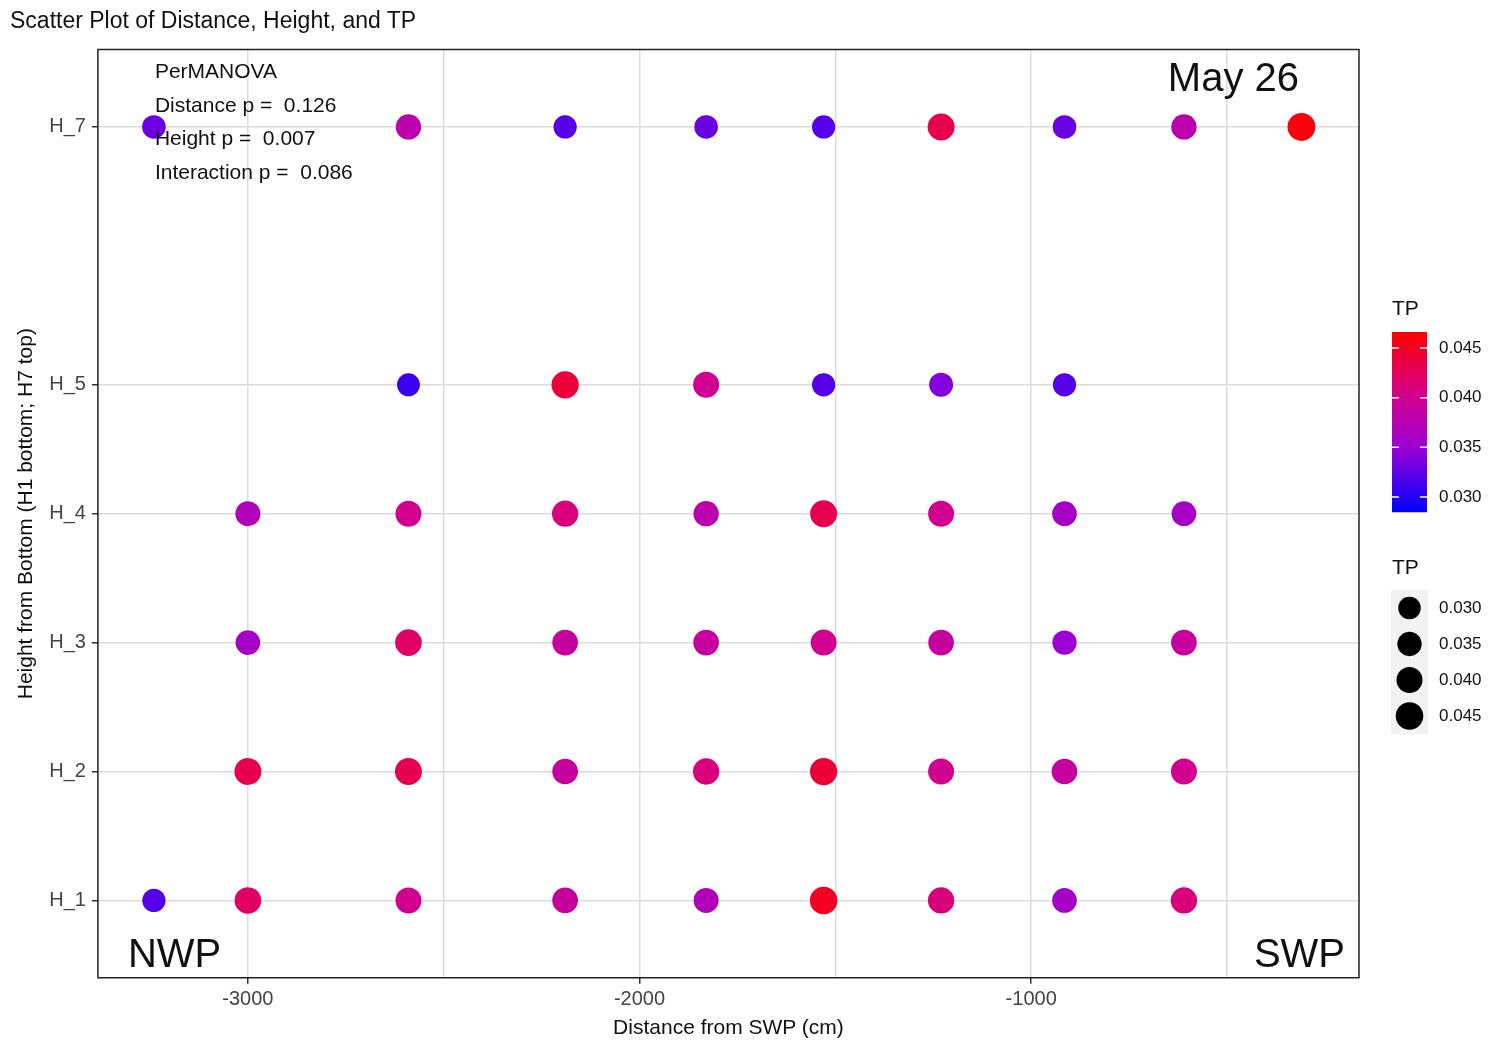 The width and height of the screenshot is (1499, 1051). What do you see at coordinates (216, 71) in the screenshot?
I see `annotation: PerMANOVA` at bounding box center [216, 71].